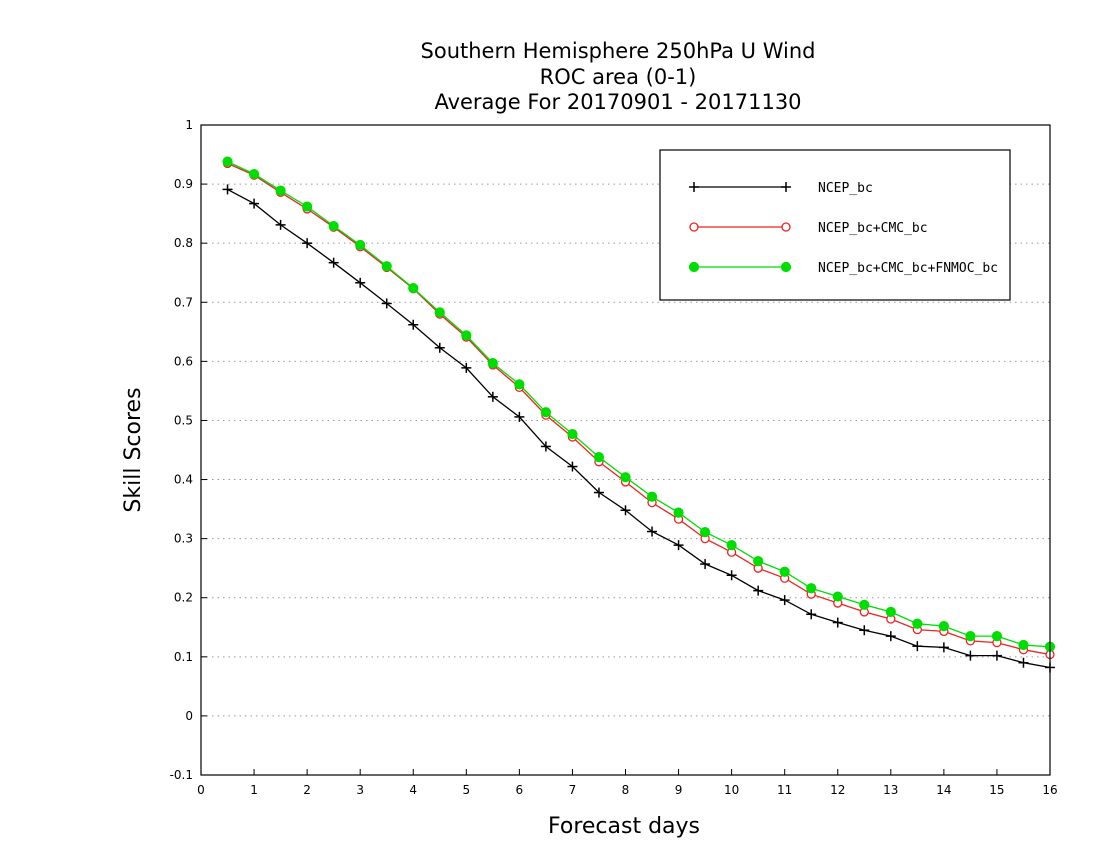 The image size is (1100, 850). What do you see at coordinates (466, 790) in the screenshot?
I see `x-tick-label: 5` at bounding box center [466, 790].